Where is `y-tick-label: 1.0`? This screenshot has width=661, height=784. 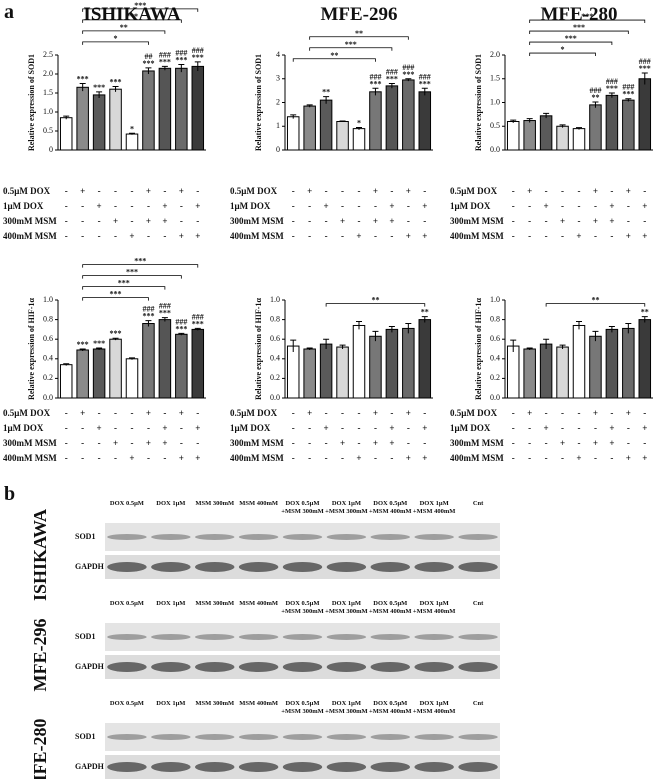
y-tick-label: 1.0 is located at coordinates (48, 111).